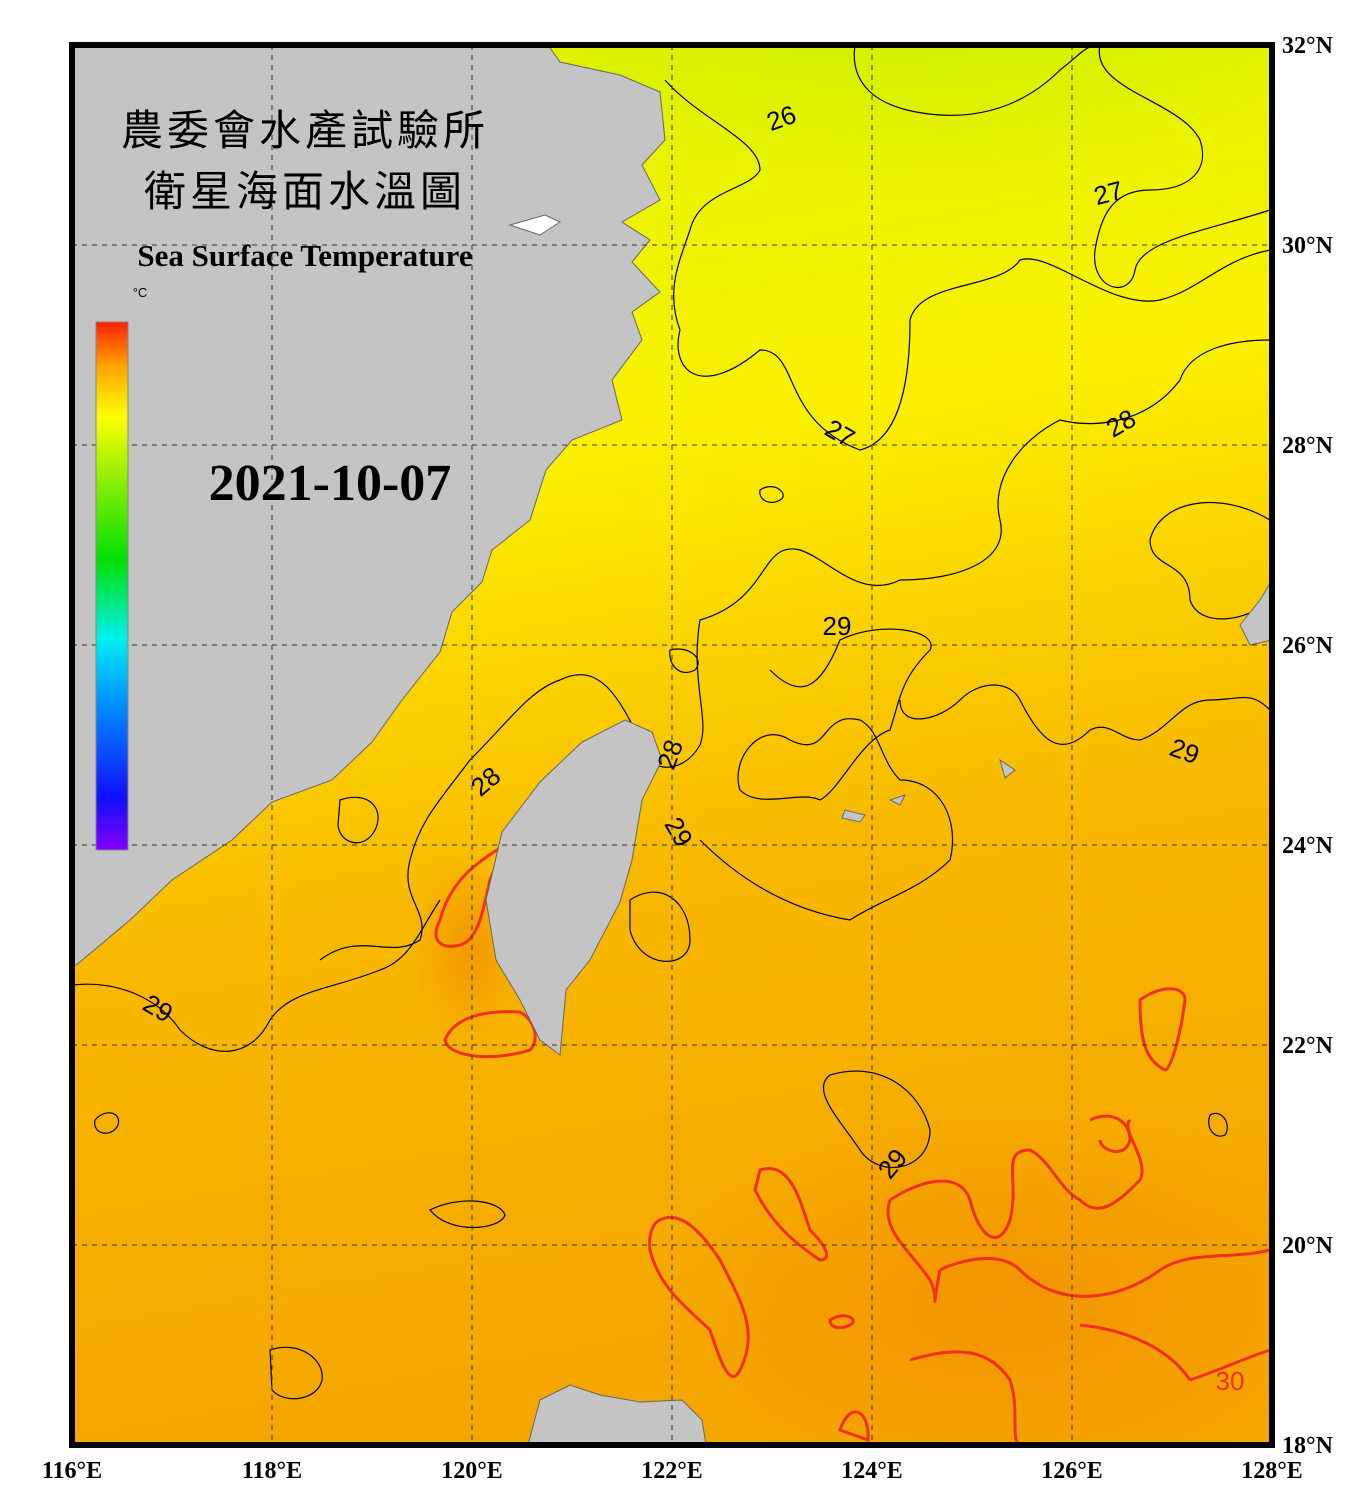 This screenshot has height=1500, width=1350. Describe the element at coordinates (1056, 701) in the screenshot. I see `land-kyushu` at that location.